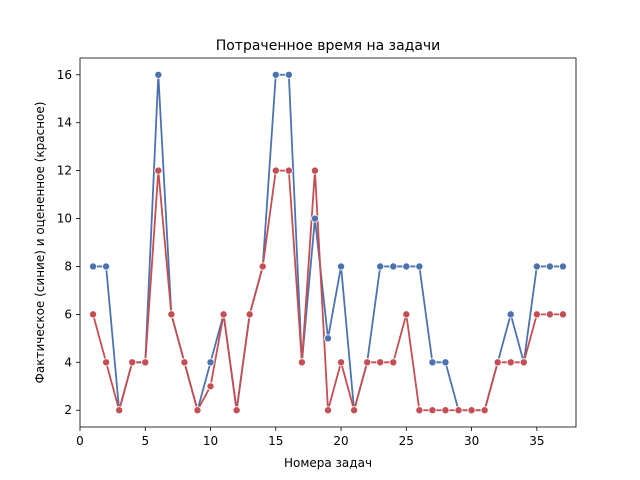 The image size is (640, 480). Describe the element at coordinates (275, 441) in the screenshot. I see `x-tick-label: 15` at that location.